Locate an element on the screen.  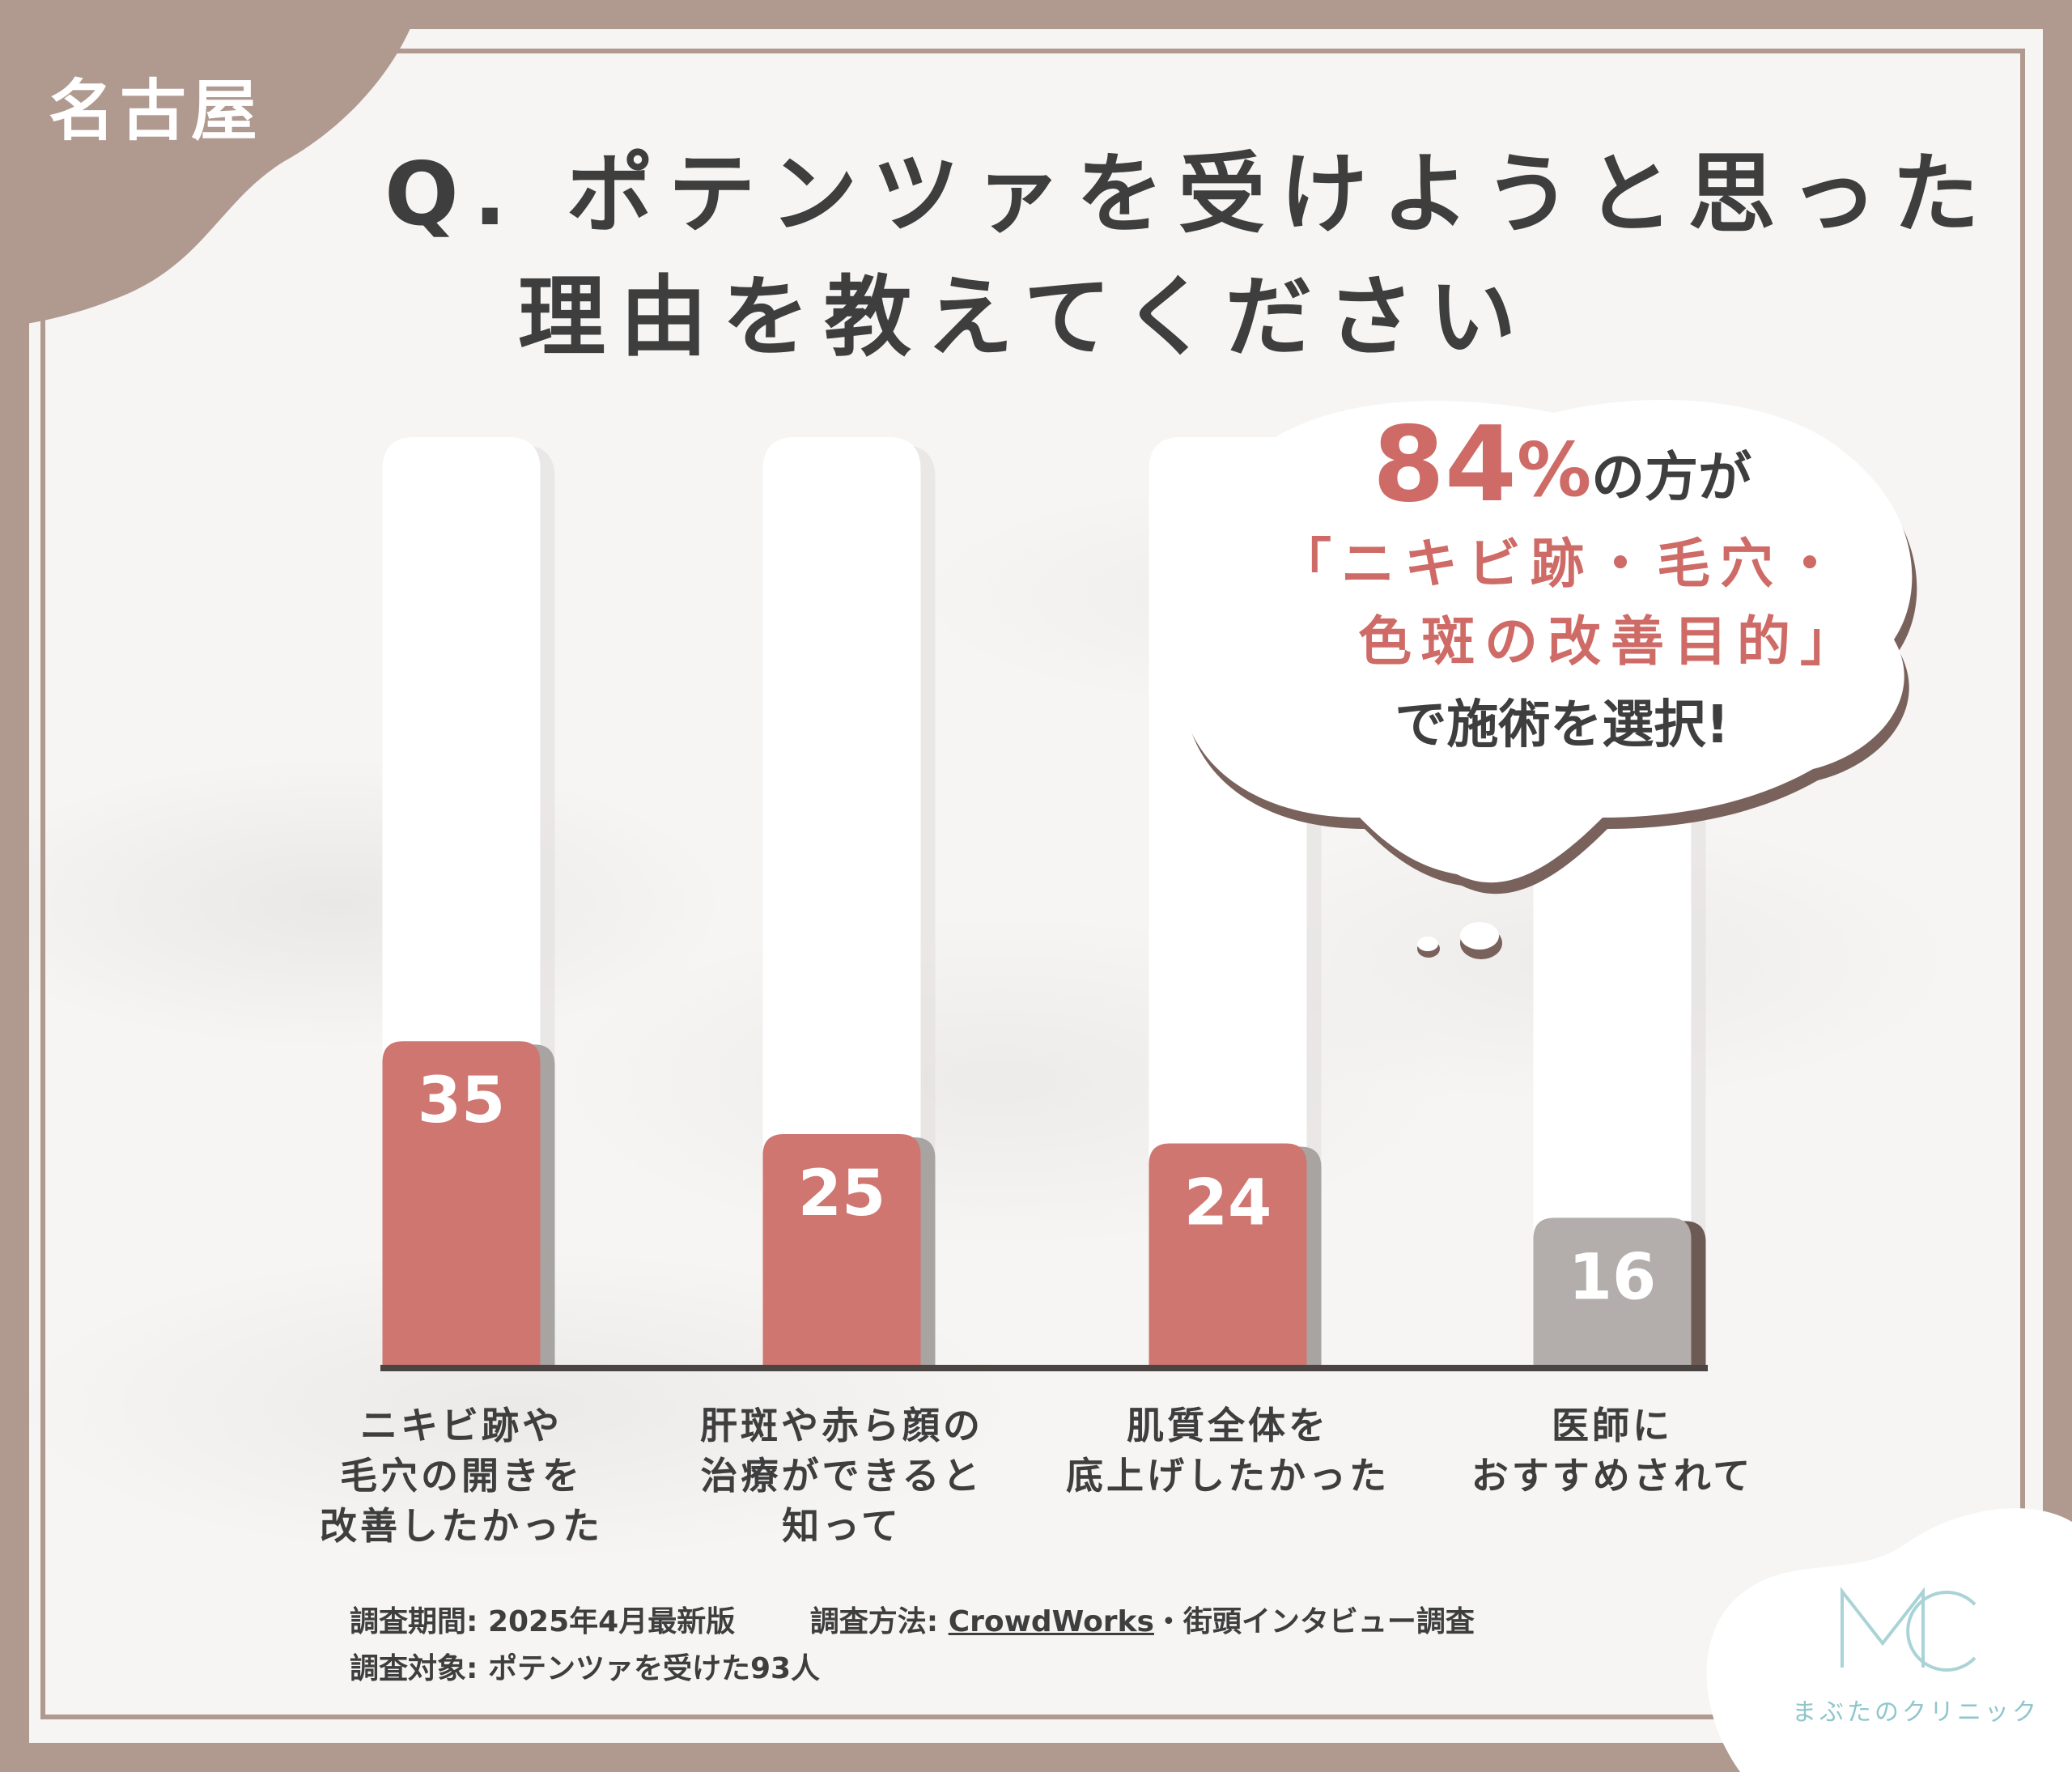
category-label: ニキビ跡や毛穴の開きを 改善したかった is located at coordinates (461, 1476).